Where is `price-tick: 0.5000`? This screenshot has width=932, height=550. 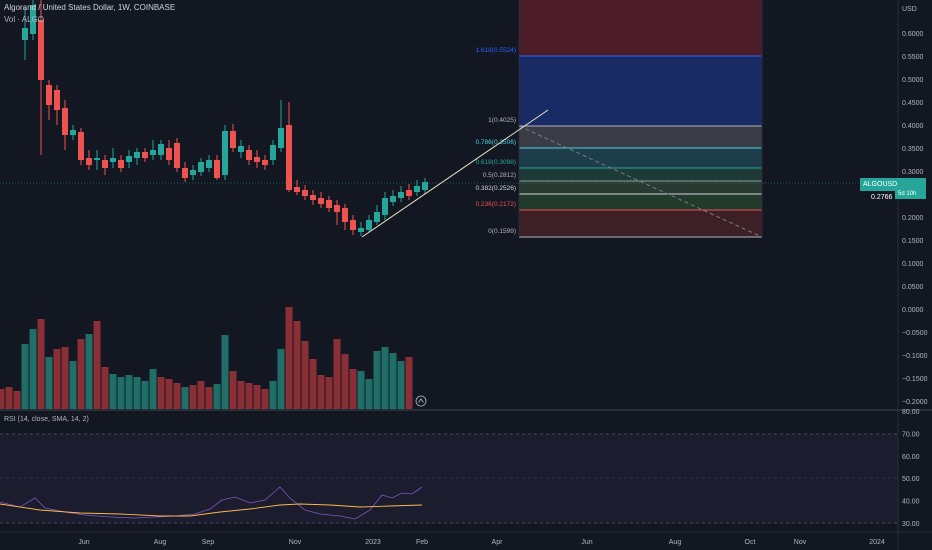 price-tick: 0.5000 is located at coordinates (913, 80).